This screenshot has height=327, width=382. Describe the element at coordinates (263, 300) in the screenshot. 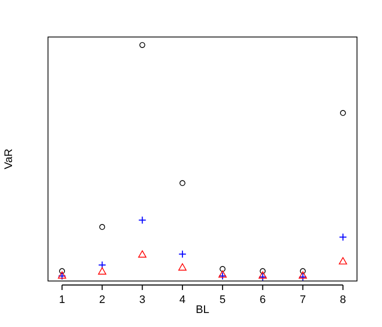

I see `x-tick-label: 6` at that location.